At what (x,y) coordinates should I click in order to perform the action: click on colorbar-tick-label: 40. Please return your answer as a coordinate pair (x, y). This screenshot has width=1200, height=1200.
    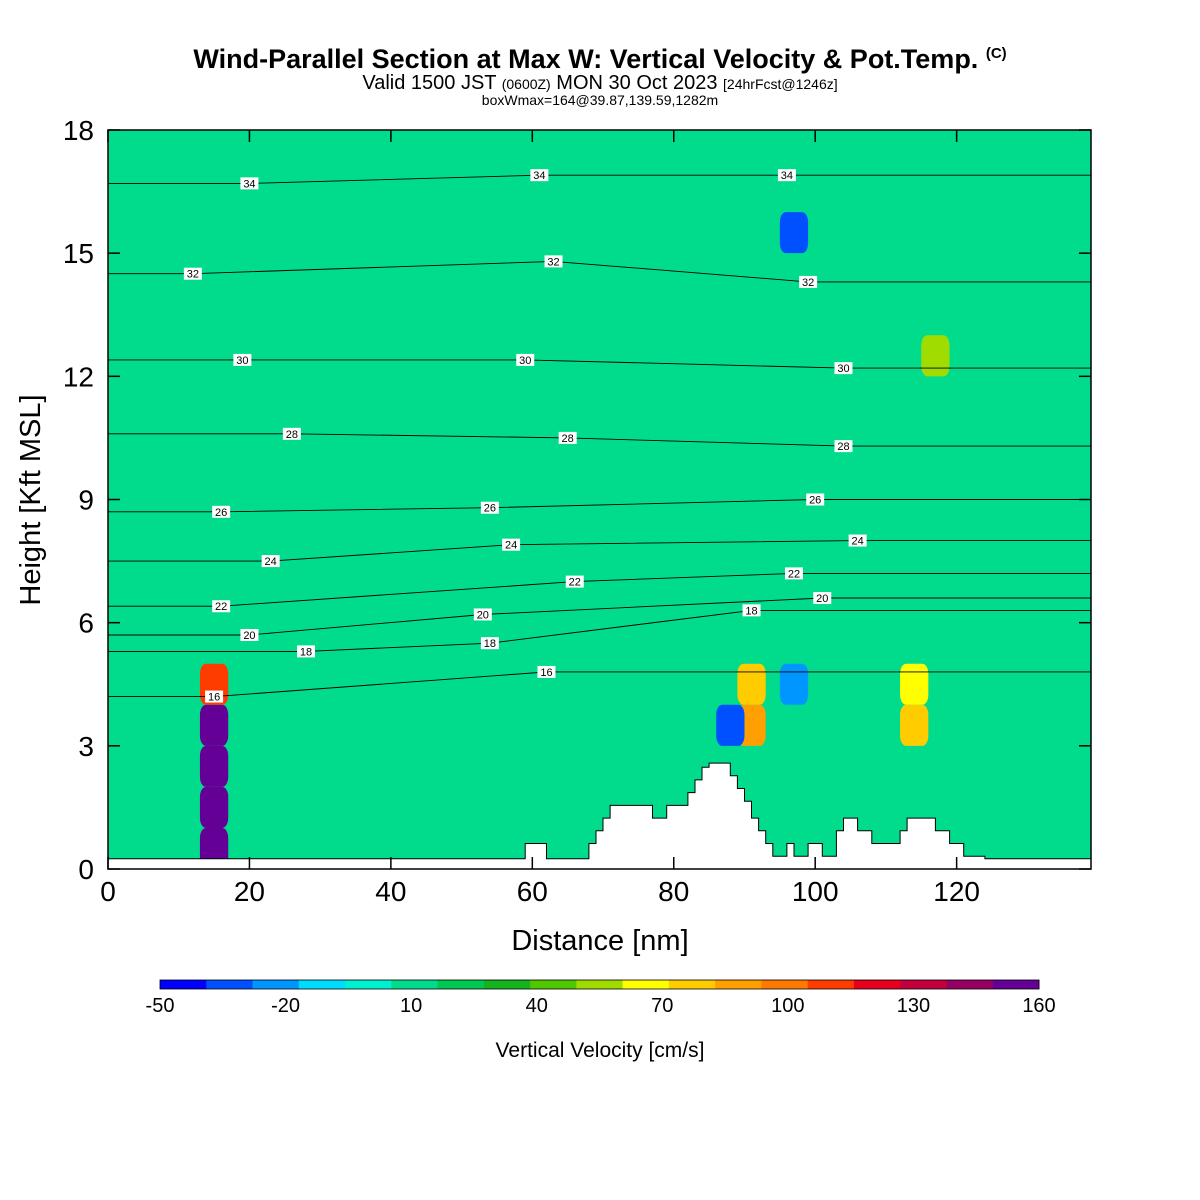
    Looking at the image, I should click on (537, 1006).